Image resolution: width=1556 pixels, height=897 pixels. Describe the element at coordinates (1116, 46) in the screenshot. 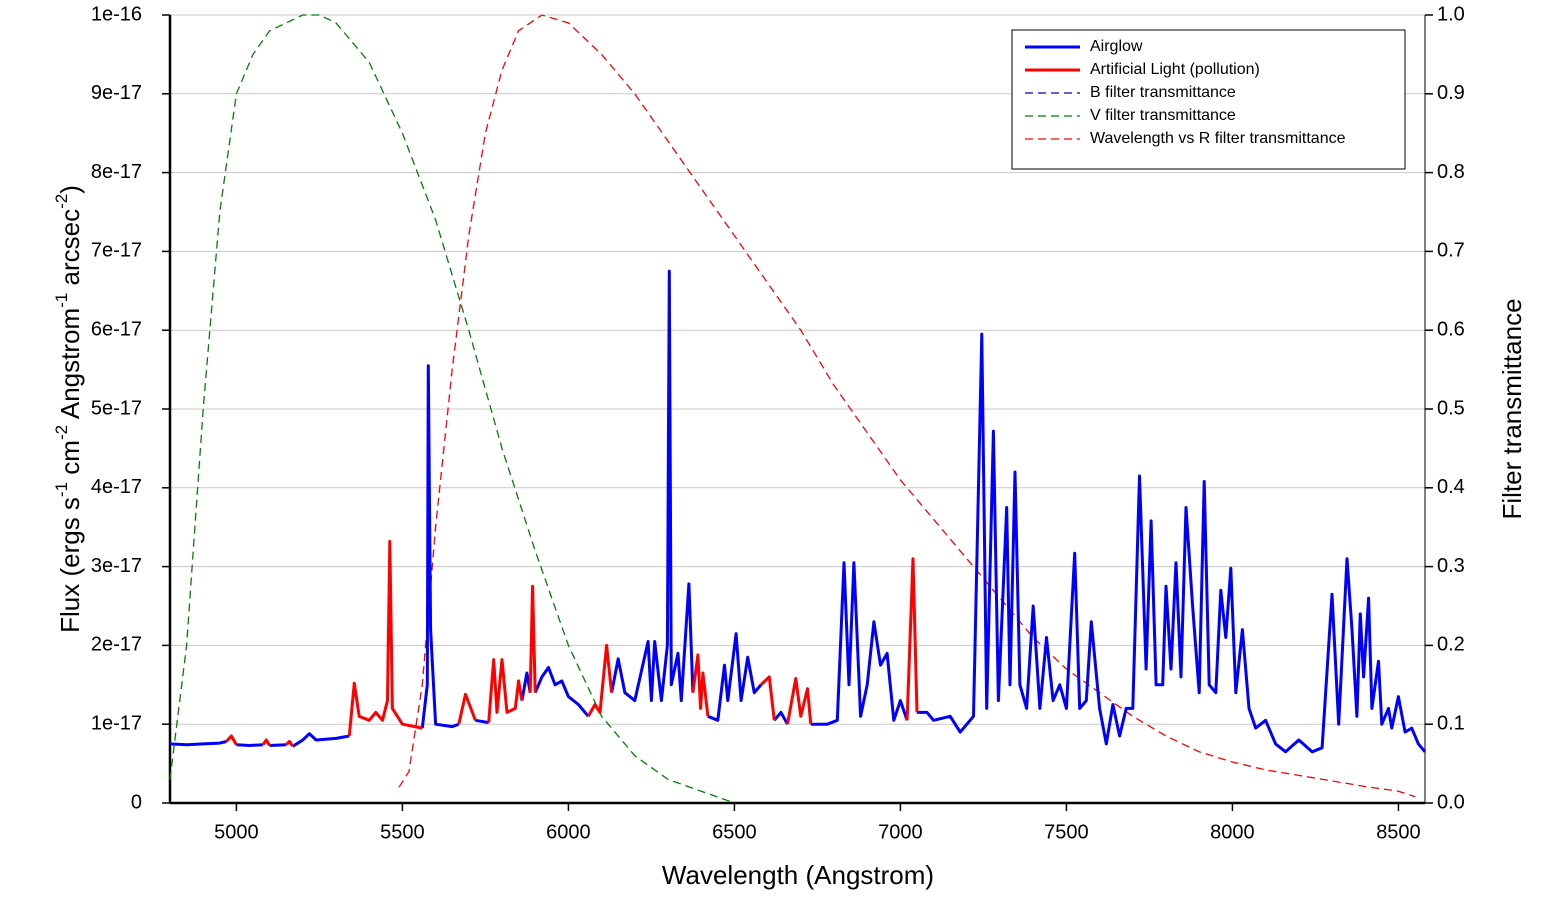

I see `legend-label: Airglow` at that location.